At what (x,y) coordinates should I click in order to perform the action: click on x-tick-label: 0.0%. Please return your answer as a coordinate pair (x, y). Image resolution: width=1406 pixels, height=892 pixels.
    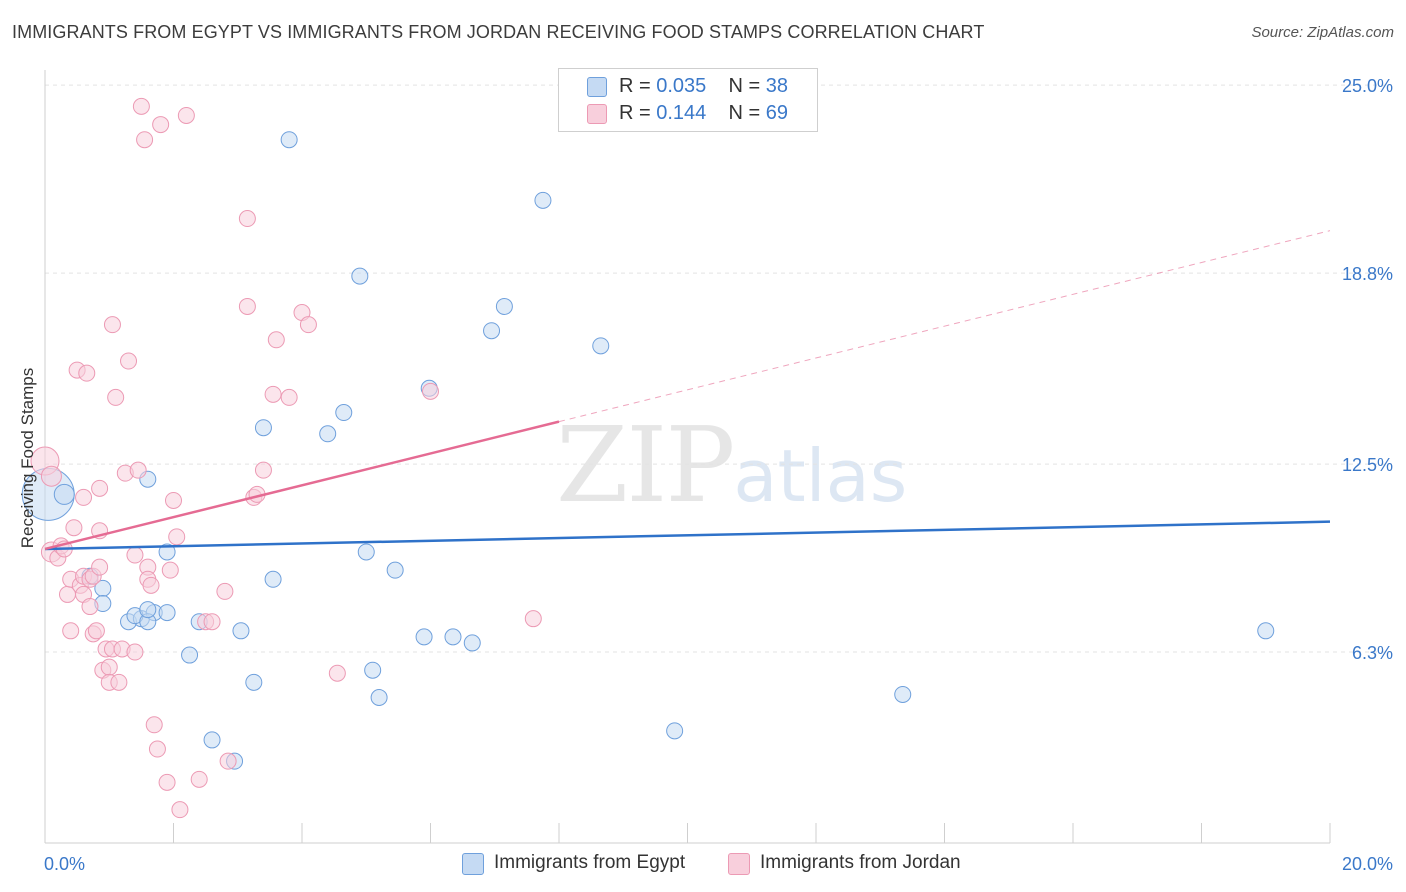
    Looking at the image, I should click on (64, 864).